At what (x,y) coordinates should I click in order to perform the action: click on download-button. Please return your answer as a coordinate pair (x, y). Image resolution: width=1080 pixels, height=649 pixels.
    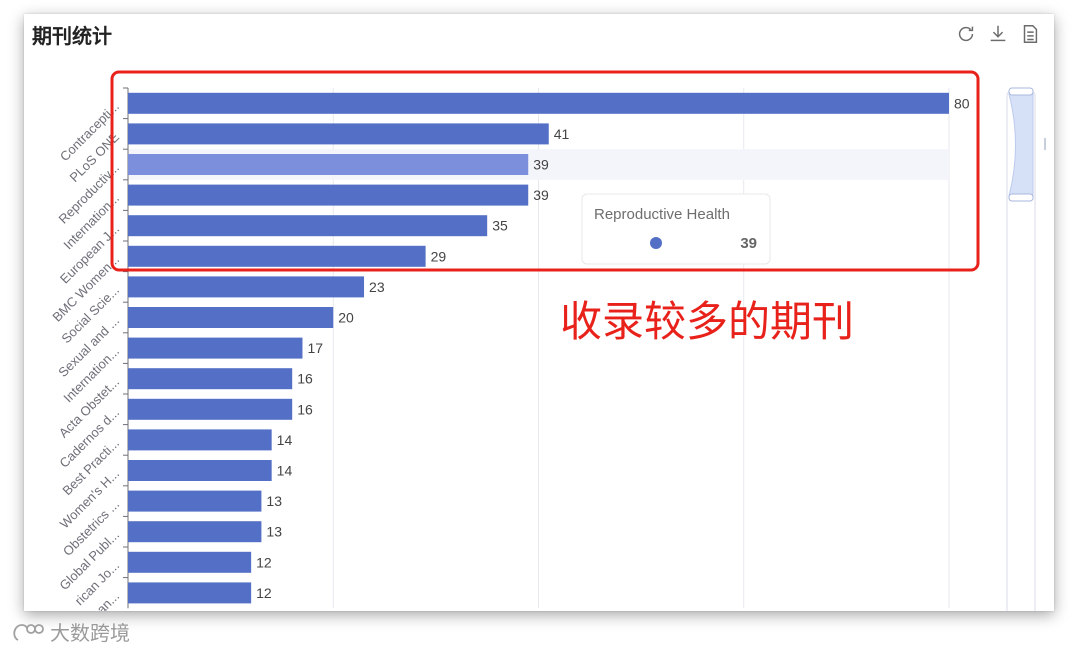
    Looking at the image, I should click on (998, 34).